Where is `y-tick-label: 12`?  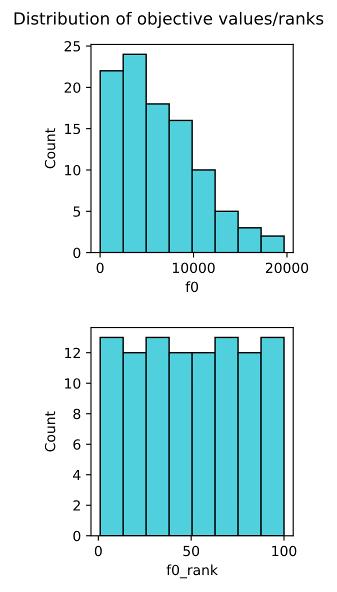 y-tick-label: 12 is located at coordinates (72, 353).